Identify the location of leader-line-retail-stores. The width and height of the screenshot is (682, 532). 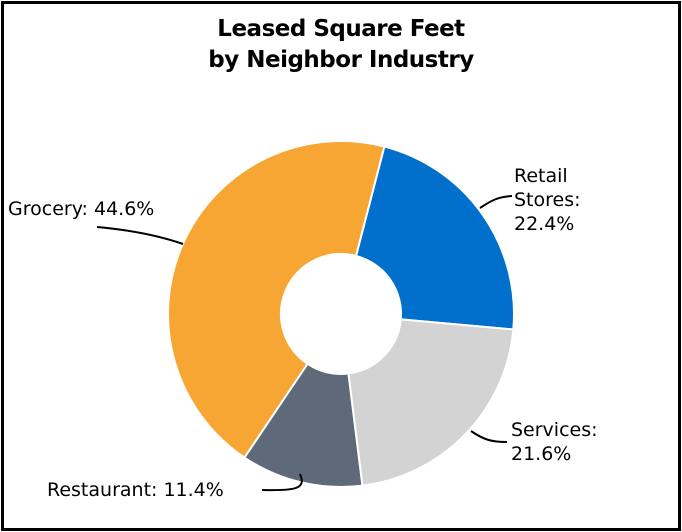
(496, 202).